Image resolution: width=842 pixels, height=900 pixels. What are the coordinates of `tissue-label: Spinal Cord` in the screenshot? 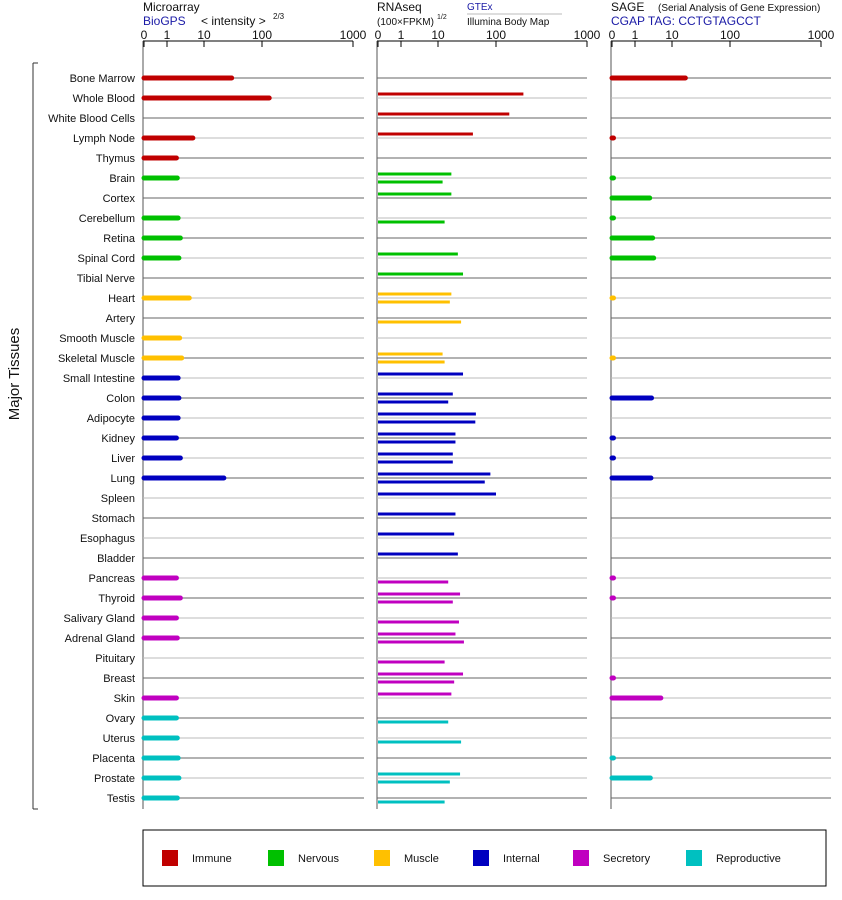 It's located at (106, 259).